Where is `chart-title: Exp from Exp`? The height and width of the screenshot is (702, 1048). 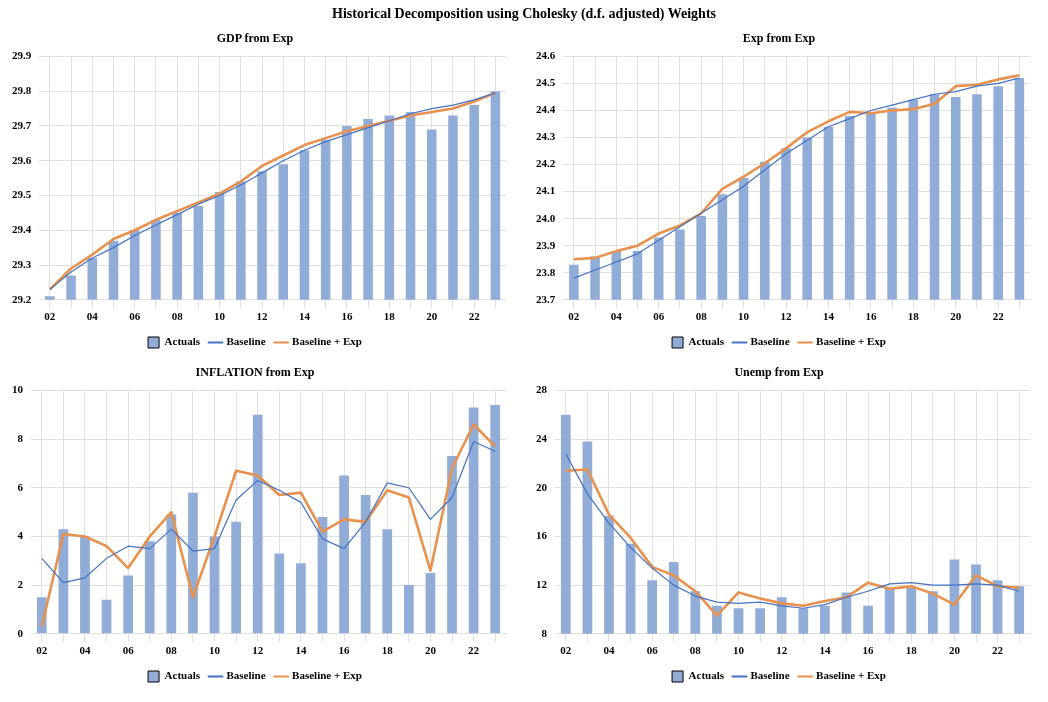
chart-title: Exp from Exp is located at coordinates (779, 38).